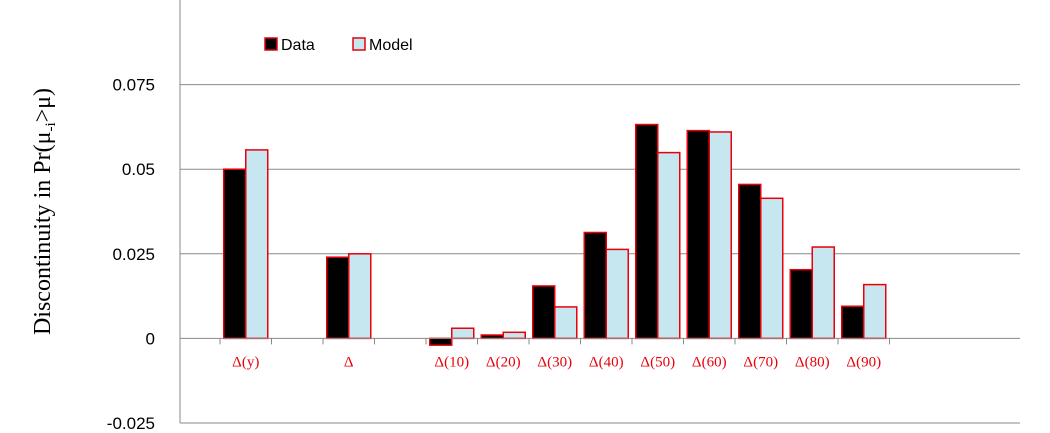 The width and height of the screenshot is (1050, 433). Describe the element at coordinates (709, 362) in the screenshot. I see `x-tick-label: Δ(60)` at that location.